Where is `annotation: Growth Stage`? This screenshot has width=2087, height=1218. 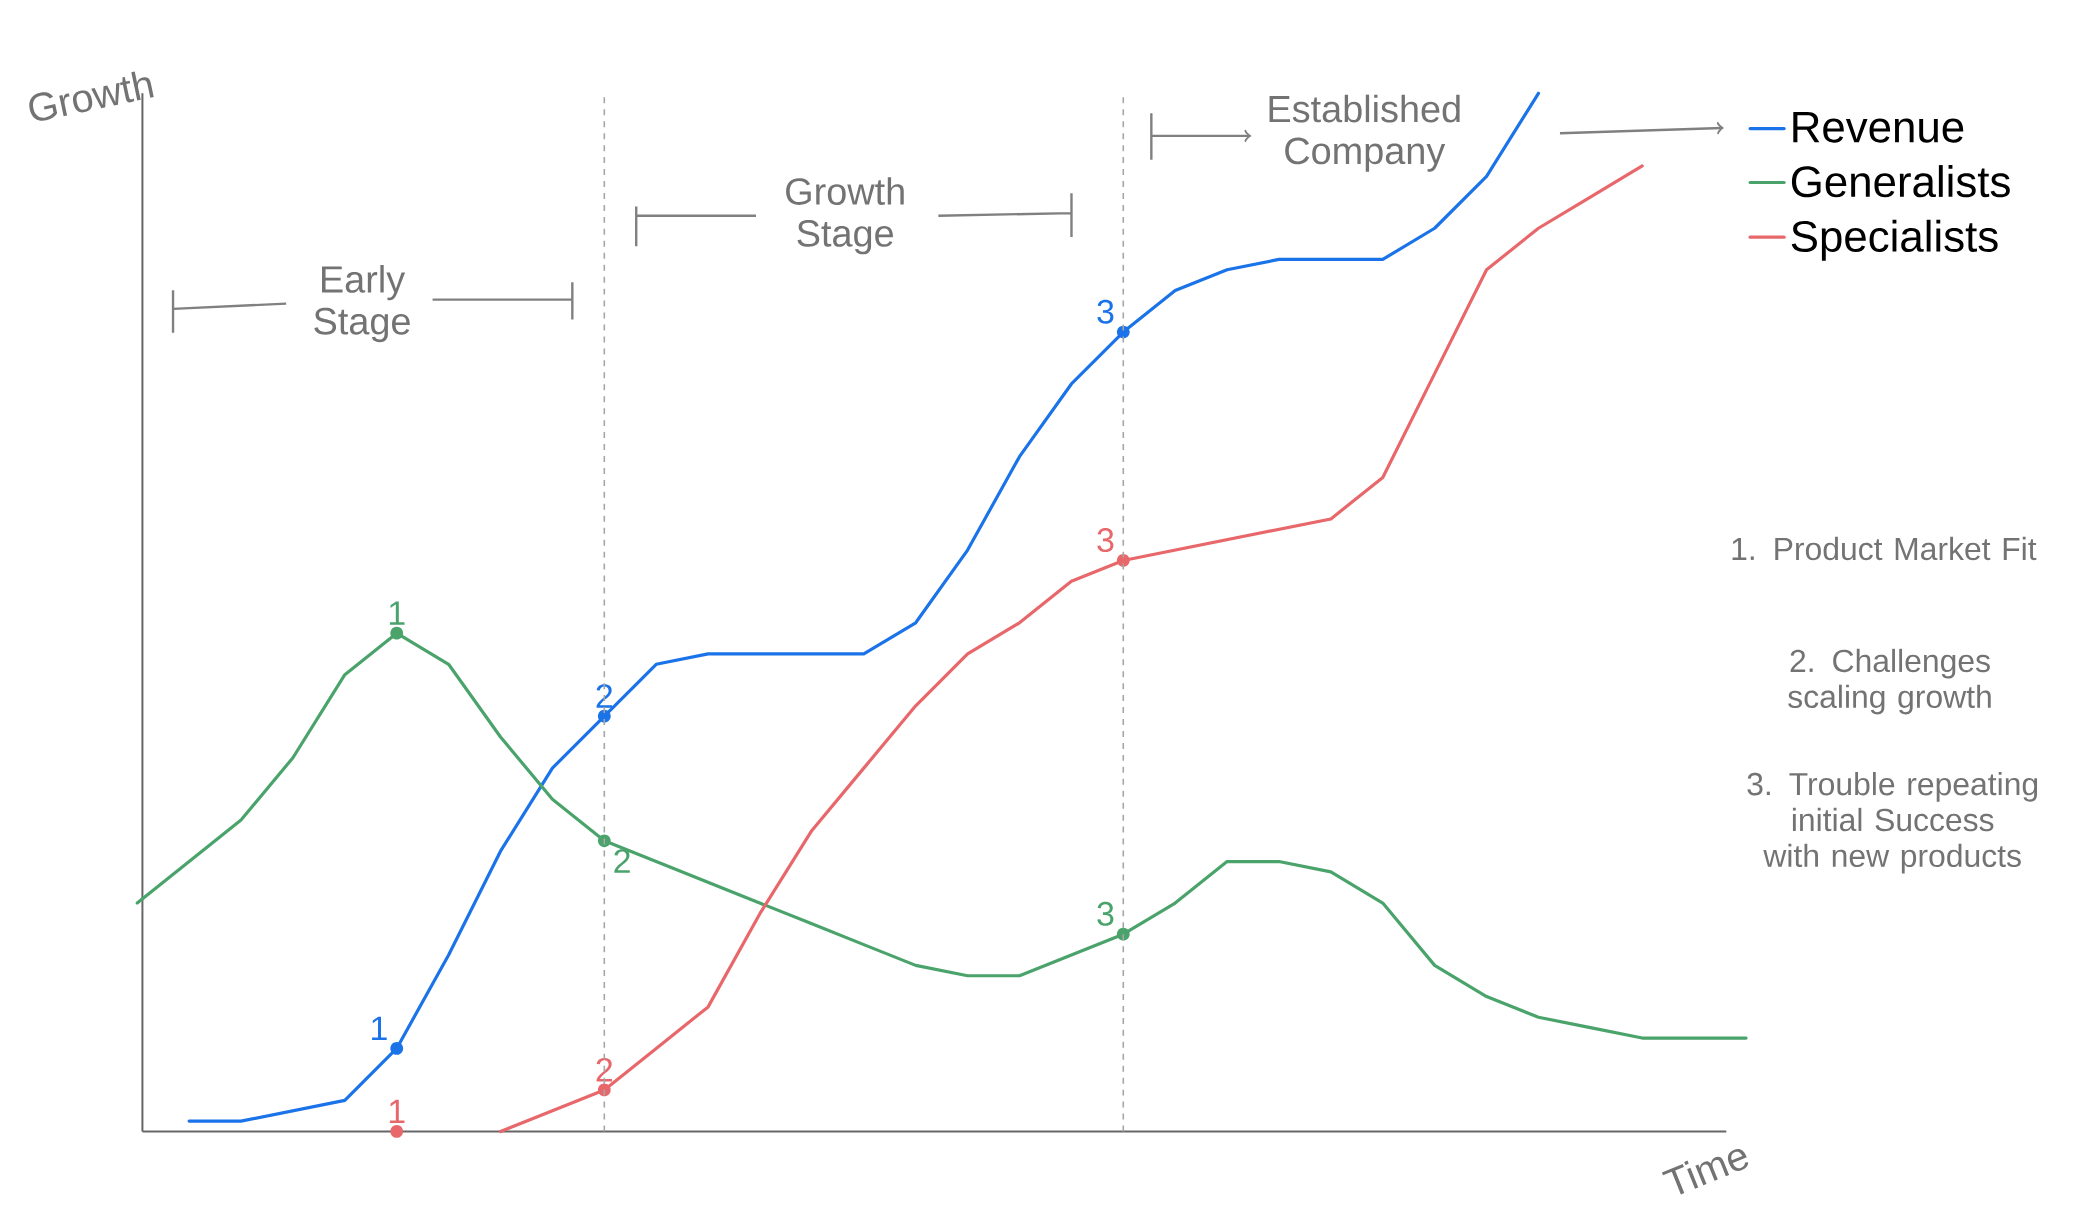
annotation: Growth Stage is located at coordinates (845, 216).